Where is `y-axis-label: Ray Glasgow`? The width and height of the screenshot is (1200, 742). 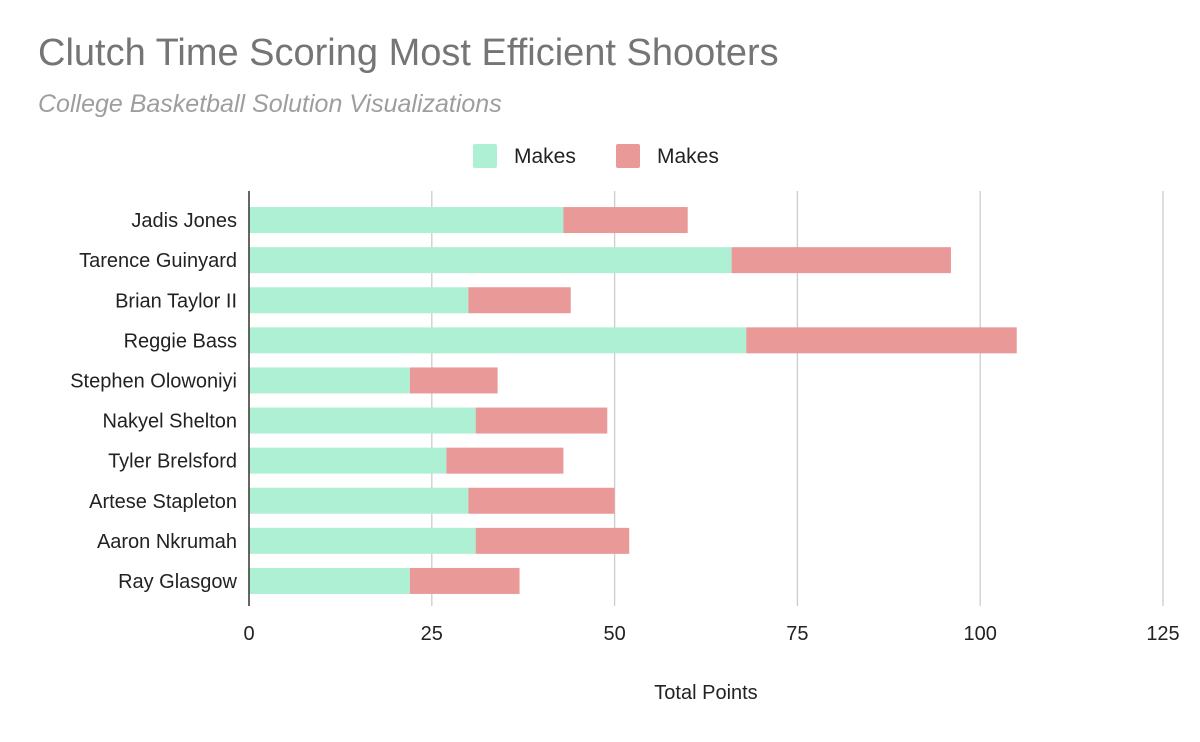 y-axis-label: Ray Glasgow is located at coordinates (177, 582).